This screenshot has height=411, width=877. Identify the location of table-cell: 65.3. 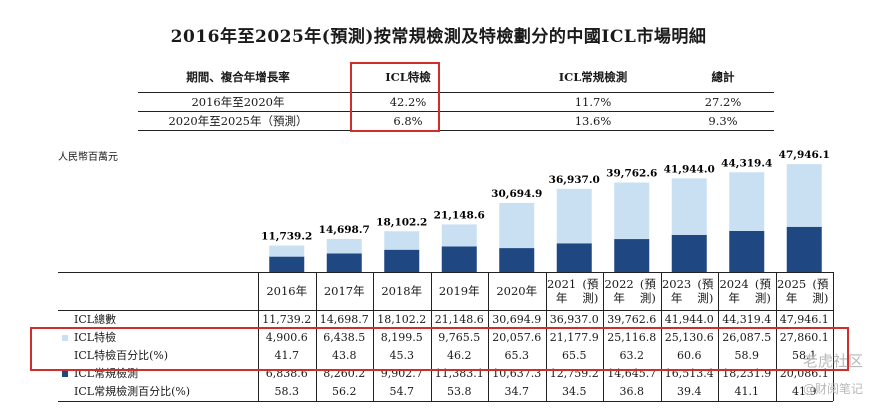
(517, 355).